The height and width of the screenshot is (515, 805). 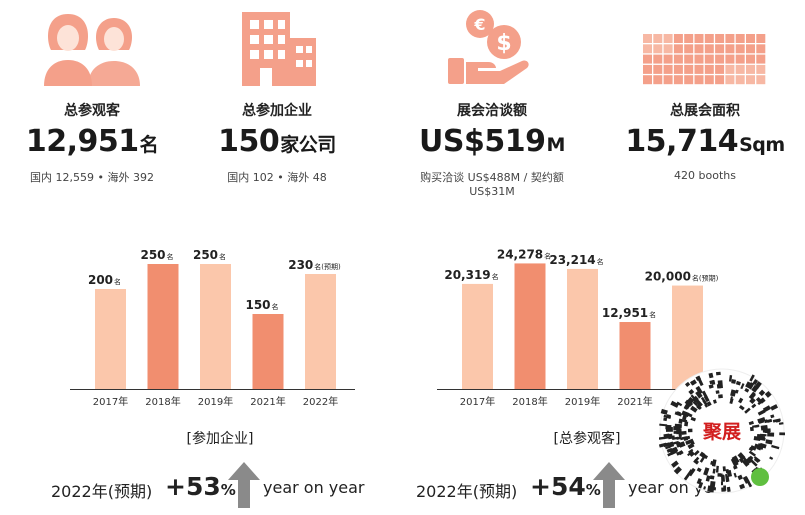 What do you see at coordinates (92, 177) in the screenshot?
I see `stat-sub: 国内 12,559 • 海外 392` at bounding box center [92, 177].